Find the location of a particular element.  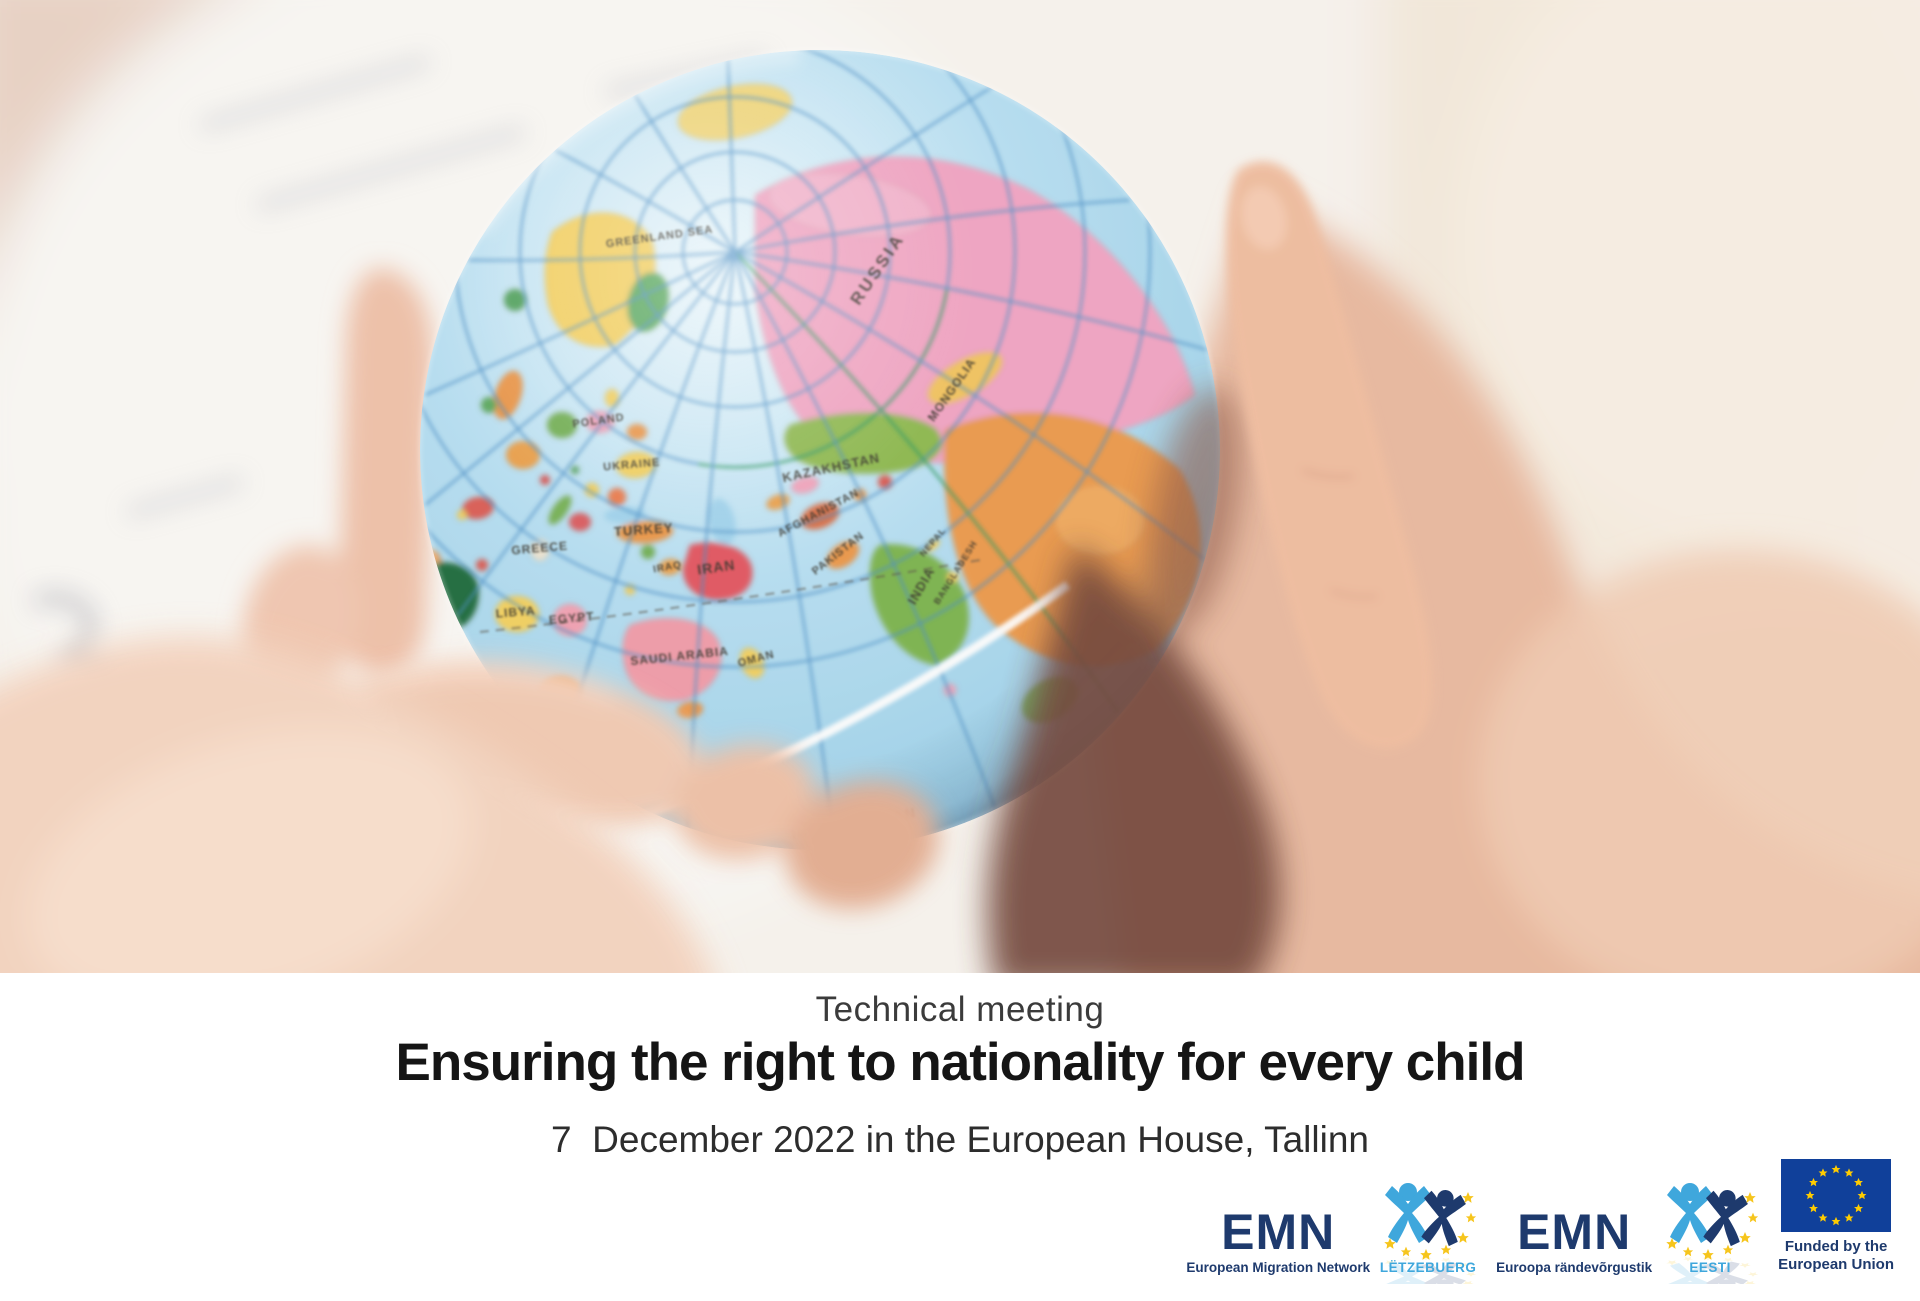

emn-lu-icon-column: LËTZEBUERG is located at coordinates (1428, 1224).